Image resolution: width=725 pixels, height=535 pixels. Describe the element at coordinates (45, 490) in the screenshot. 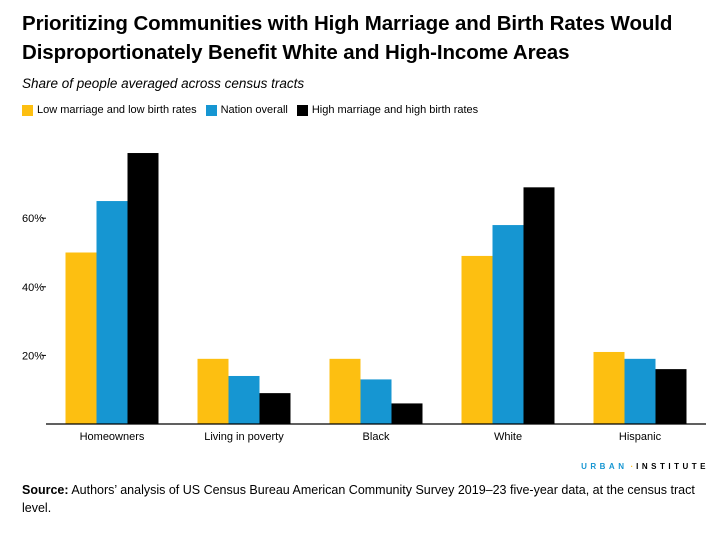

I see `source-label: Source:` at that location.